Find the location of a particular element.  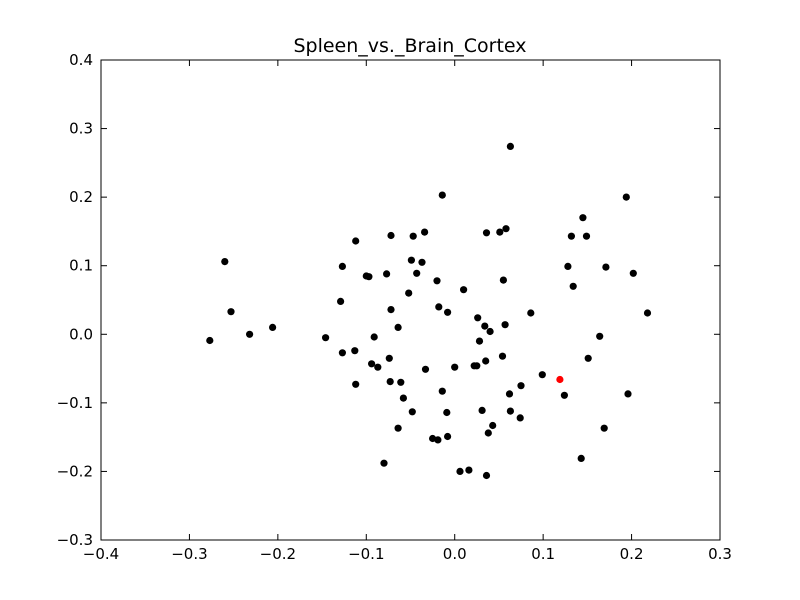

x-tick-label: 0.2 is located at coordinates (632, 554).